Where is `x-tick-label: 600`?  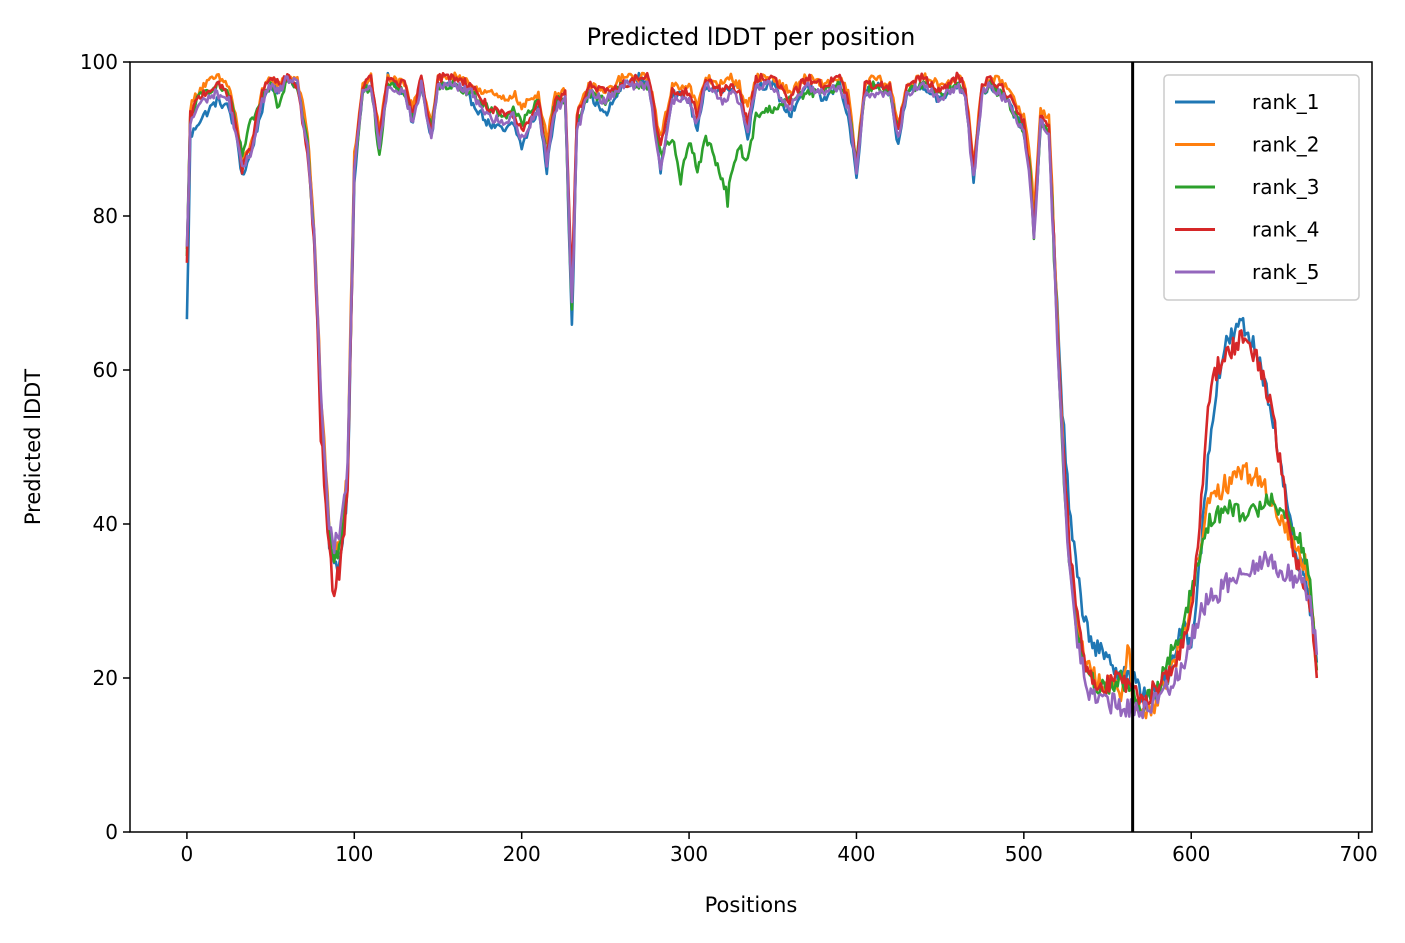
x-tick-label: 600 is located at coordinates (1191, 854).